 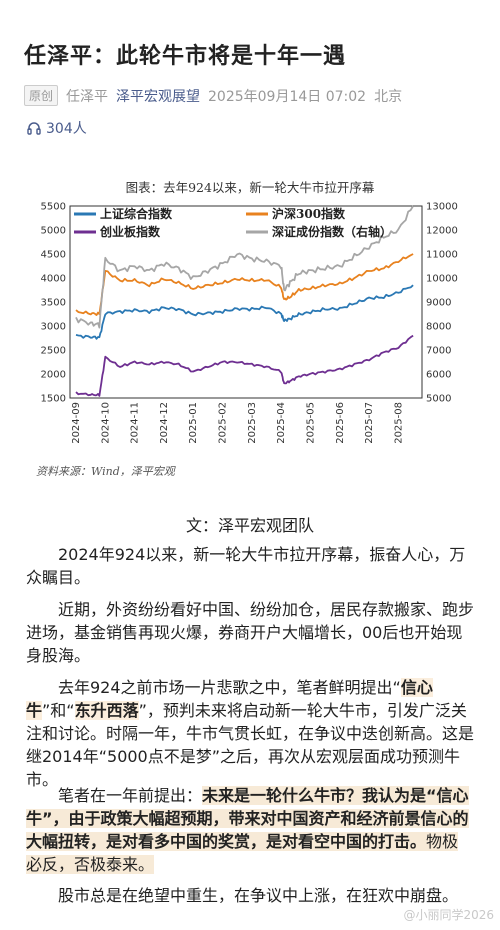 What do you see at coordinates (53, 231) in the screenshot?
I see `left-tick-label: 5000` at bounding box center [53, 231].